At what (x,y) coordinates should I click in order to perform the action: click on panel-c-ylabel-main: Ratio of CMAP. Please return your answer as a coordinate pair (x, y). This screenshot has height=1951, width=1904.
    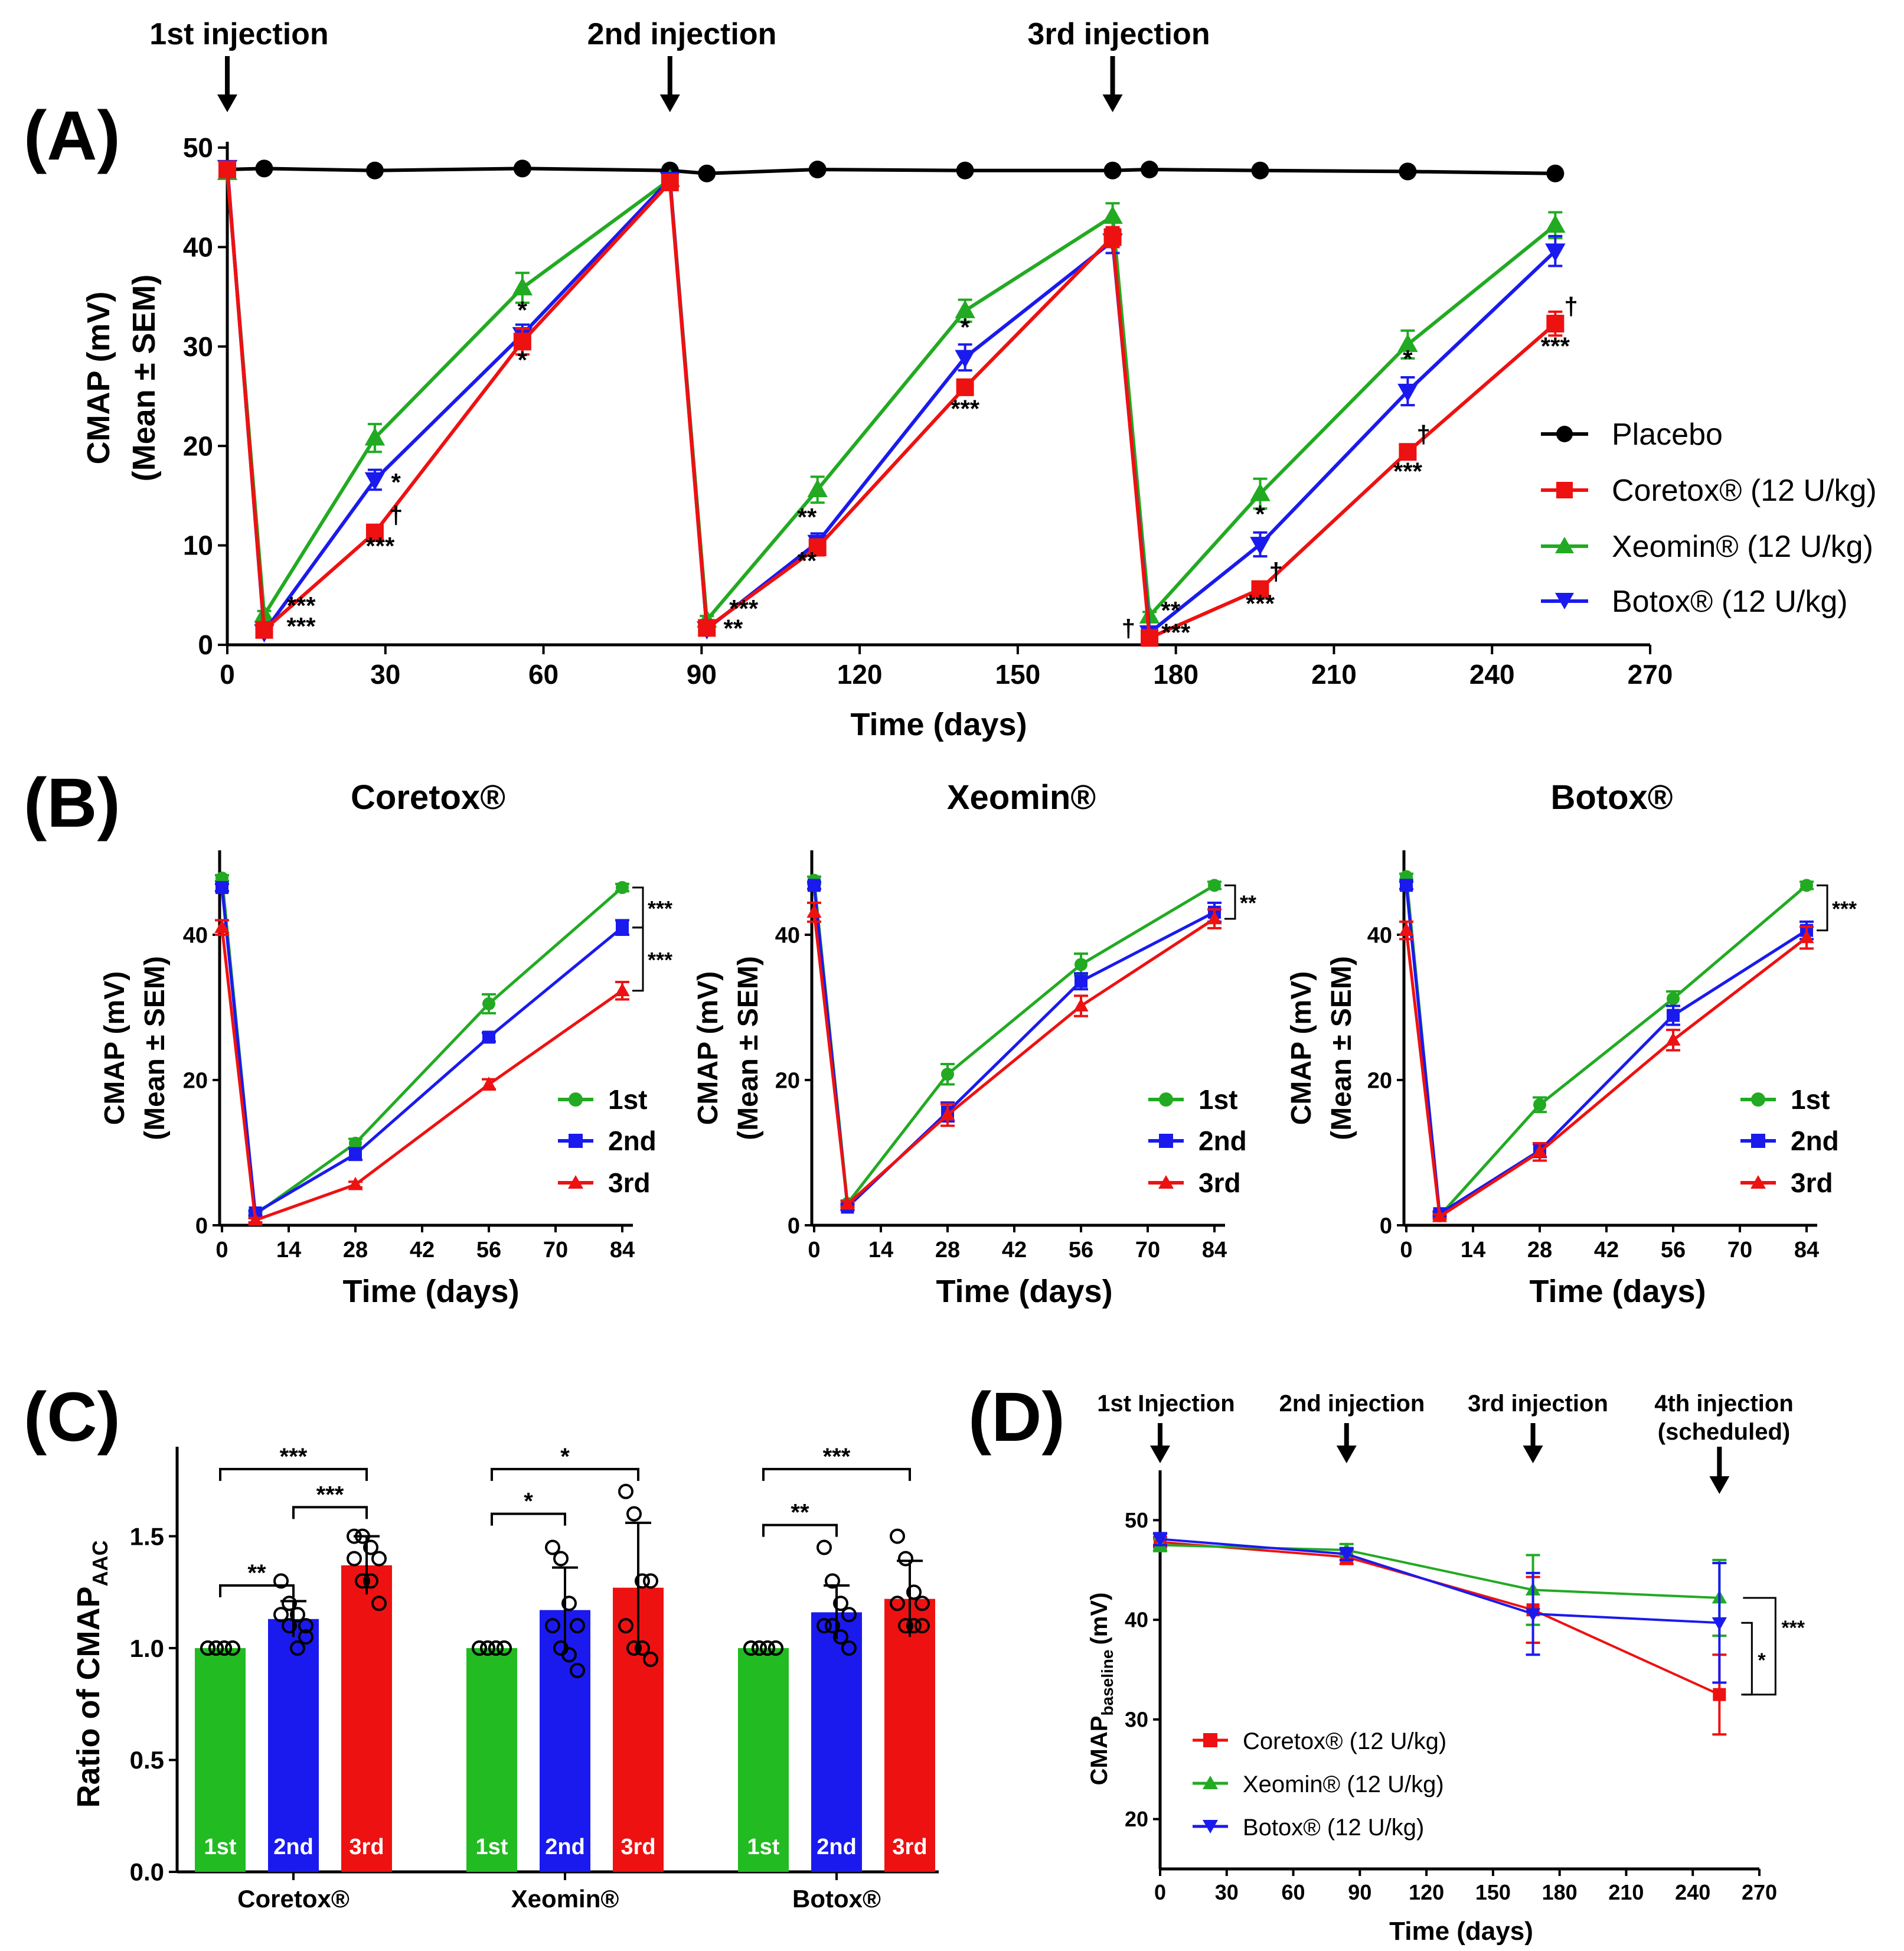
    Looking at the image, I should click on (88, 1697).